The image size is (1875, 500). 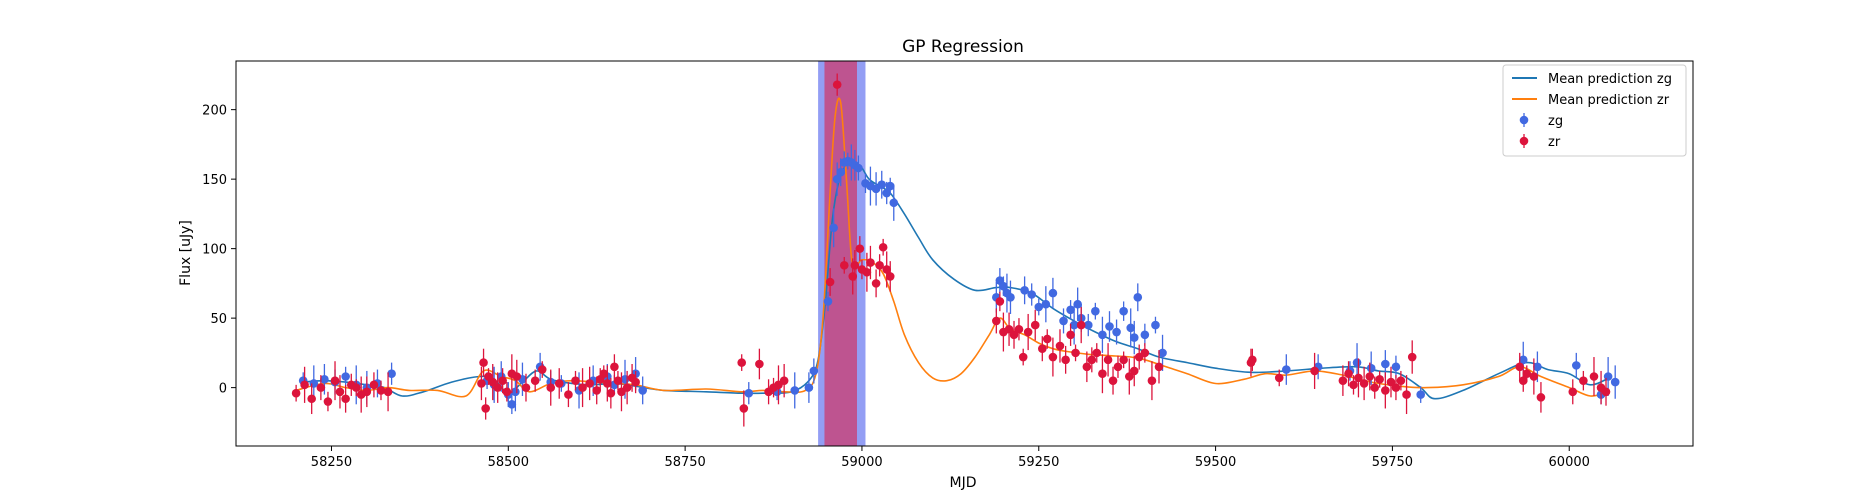 What do you see at coordinates (214, 111) in the screenshot?
I see `y-tick-label: 200` at bounding box center [214, 111].